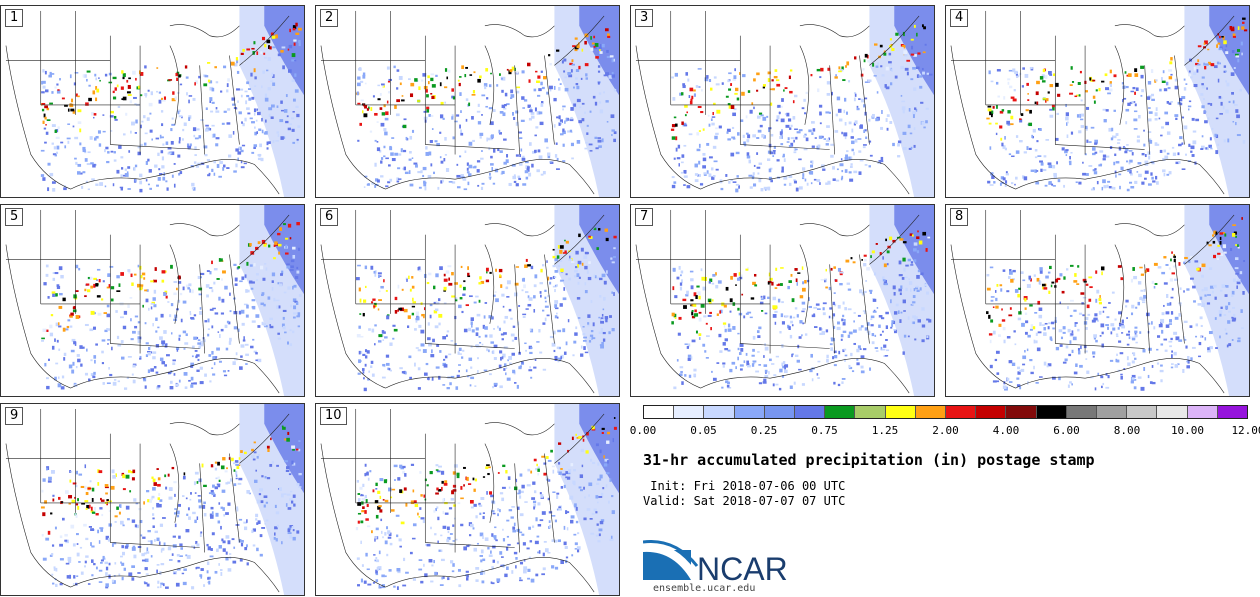 The image size is (1260, 597). Describe the element at coordinates (644, 217) in the screenshot. I see `stamp-member-label: 7` at that location.